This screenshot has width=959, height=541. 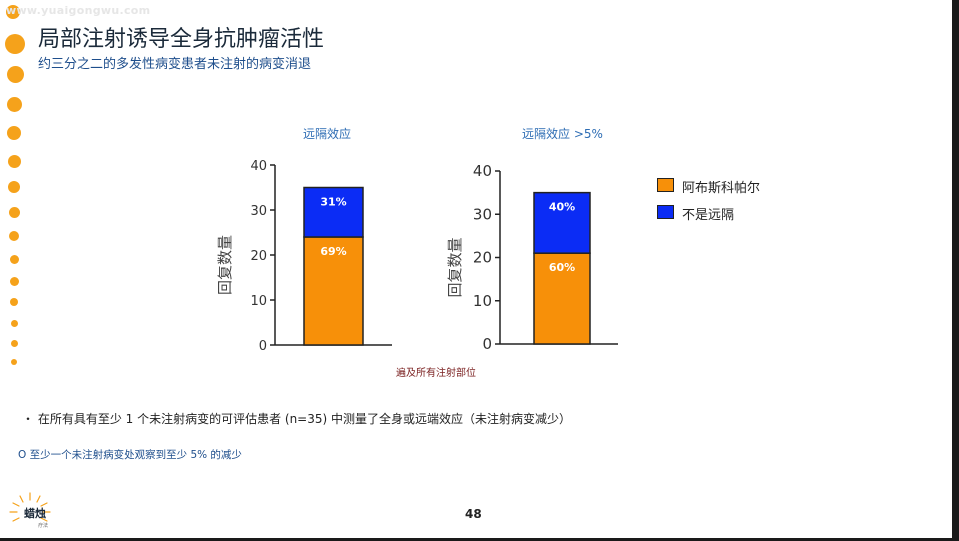 I want to click on note-text: O 至少一个未注射病变处观察到至少 5% 的减少, so click(x=130, y=455).